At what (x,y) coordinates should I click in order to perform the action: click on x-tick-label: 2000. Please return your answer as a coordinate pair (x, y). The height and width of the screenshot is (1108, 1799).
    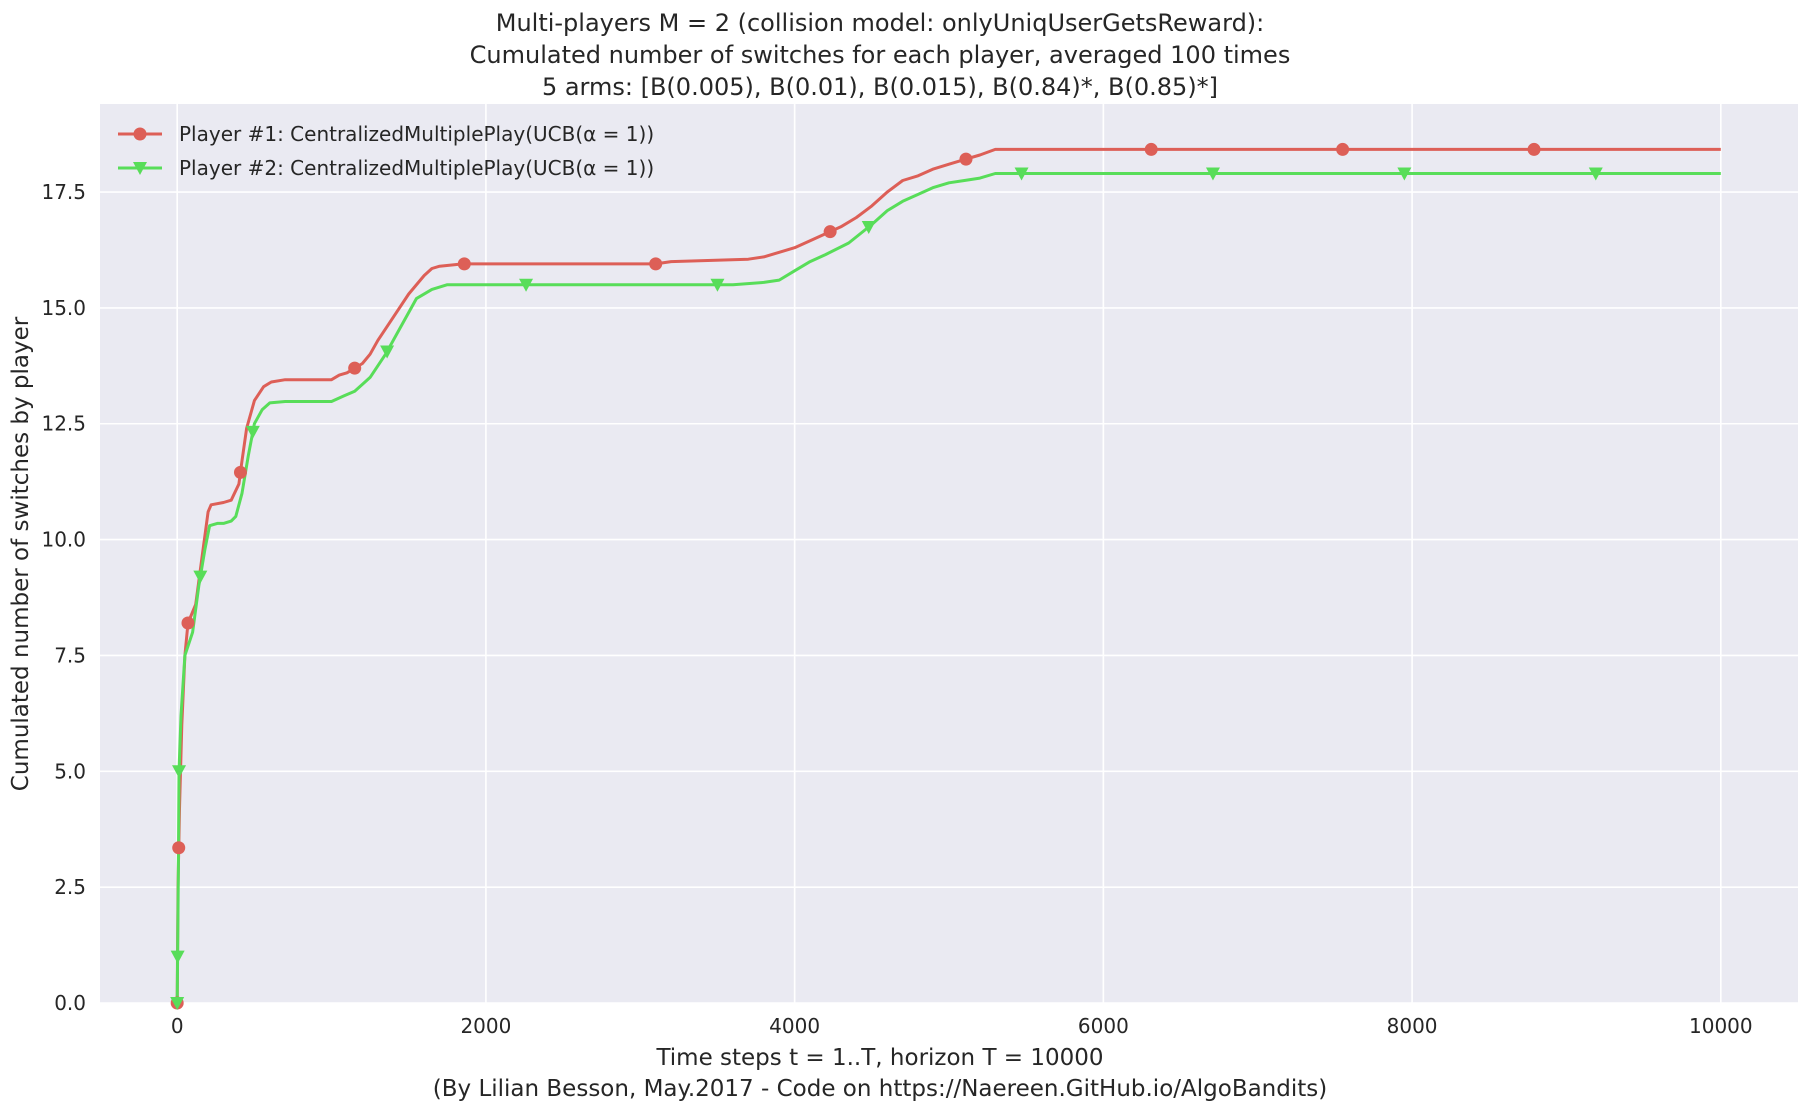
    Looking at the image, I should click on (485, 1026).